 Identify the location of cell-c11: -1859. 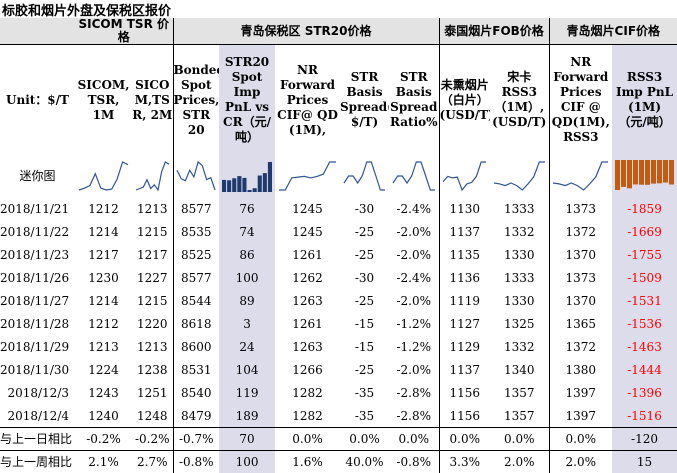
(644, 208).